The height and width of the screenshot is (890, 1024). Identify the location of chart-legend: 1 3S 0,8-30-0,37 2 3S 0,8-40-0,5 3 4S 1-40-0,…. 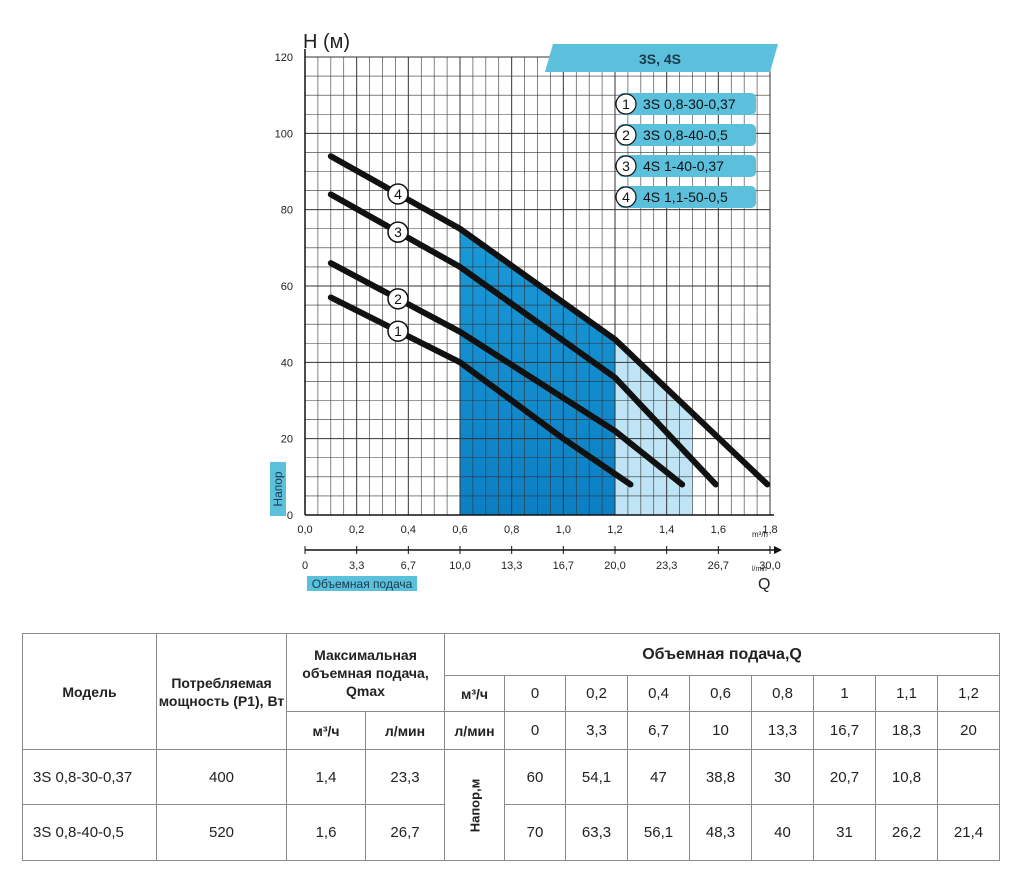
(685, 150).